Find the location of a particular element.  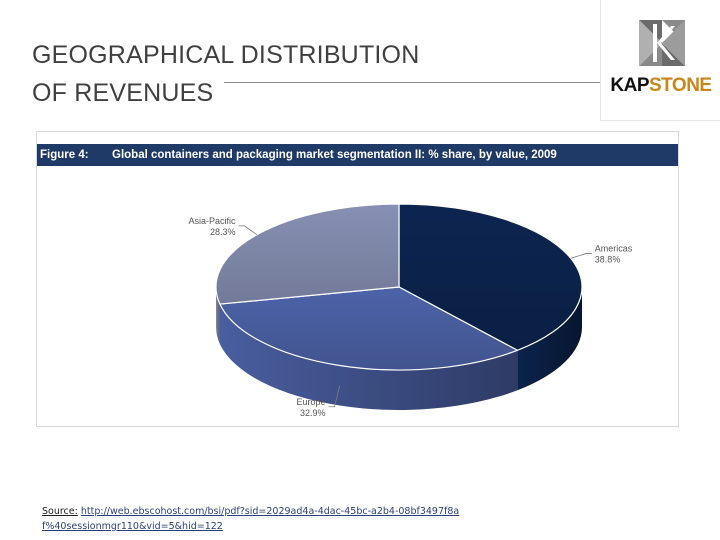

kapstone-logo: KAPSTONE is located at coordinates (660, 60).